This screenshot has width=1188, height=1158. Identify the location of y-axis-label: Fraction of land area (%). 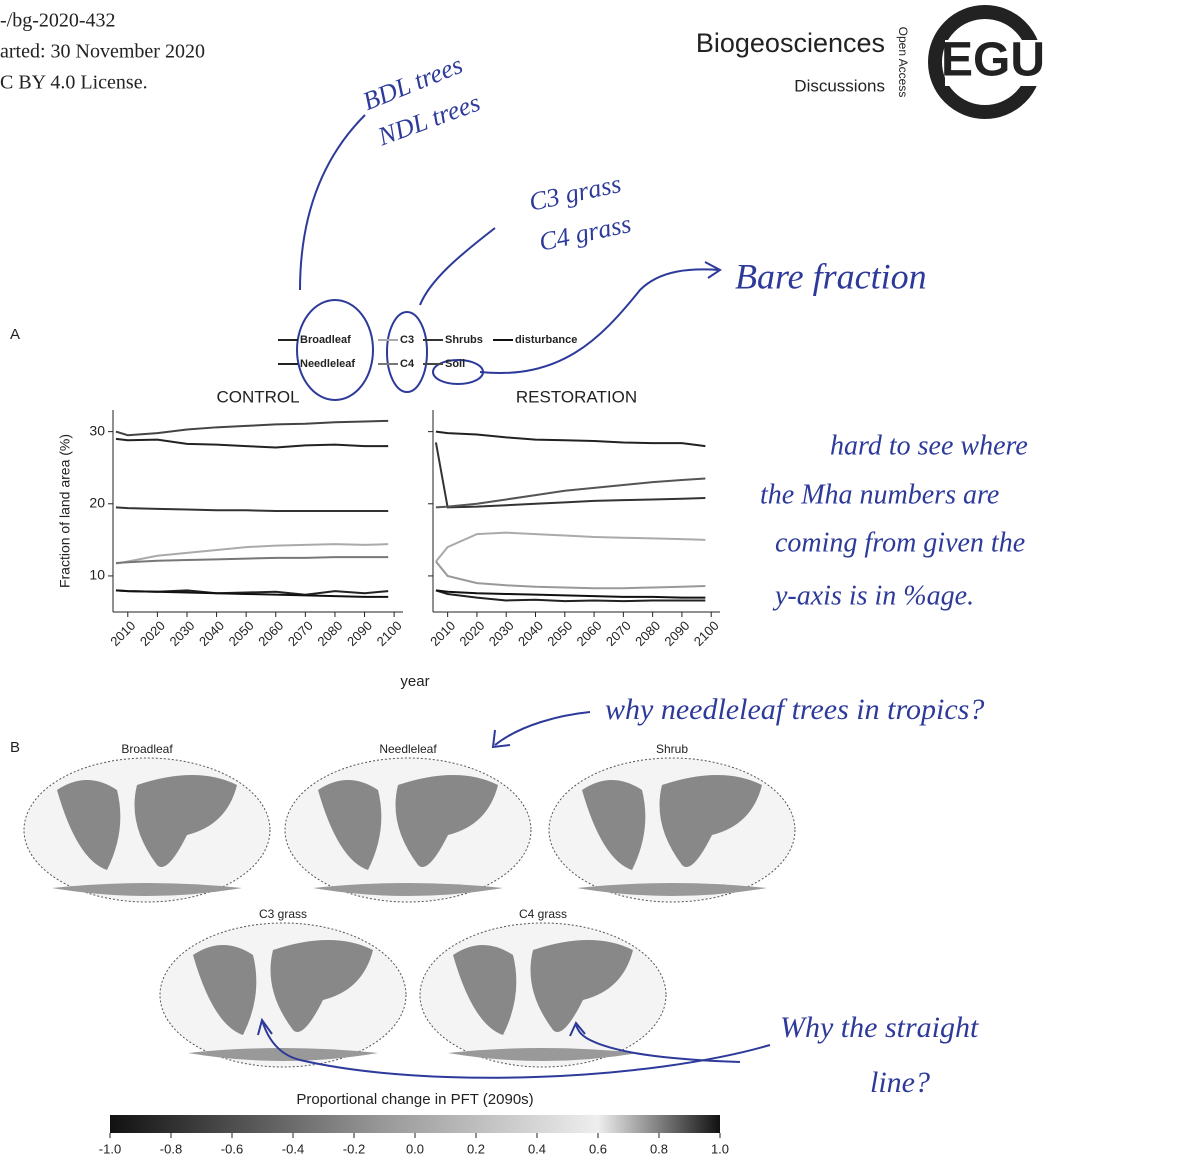
(65, 511).